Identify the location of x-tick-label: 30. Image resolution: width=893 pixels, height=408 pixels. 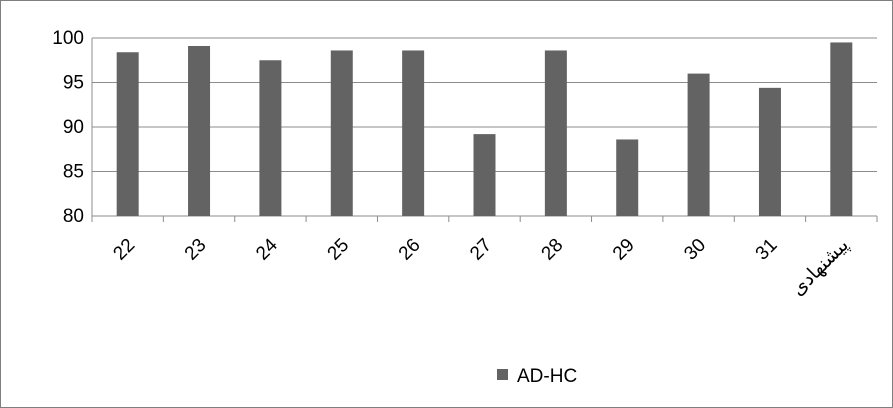
(695, 250).